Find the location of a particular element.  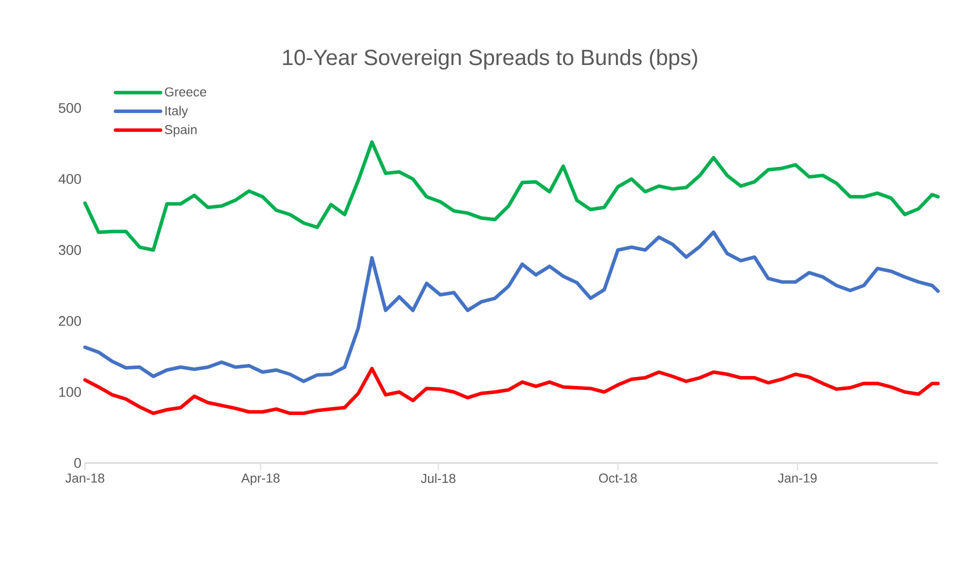

legend-label: Greece is located at coordinates (185, 91).